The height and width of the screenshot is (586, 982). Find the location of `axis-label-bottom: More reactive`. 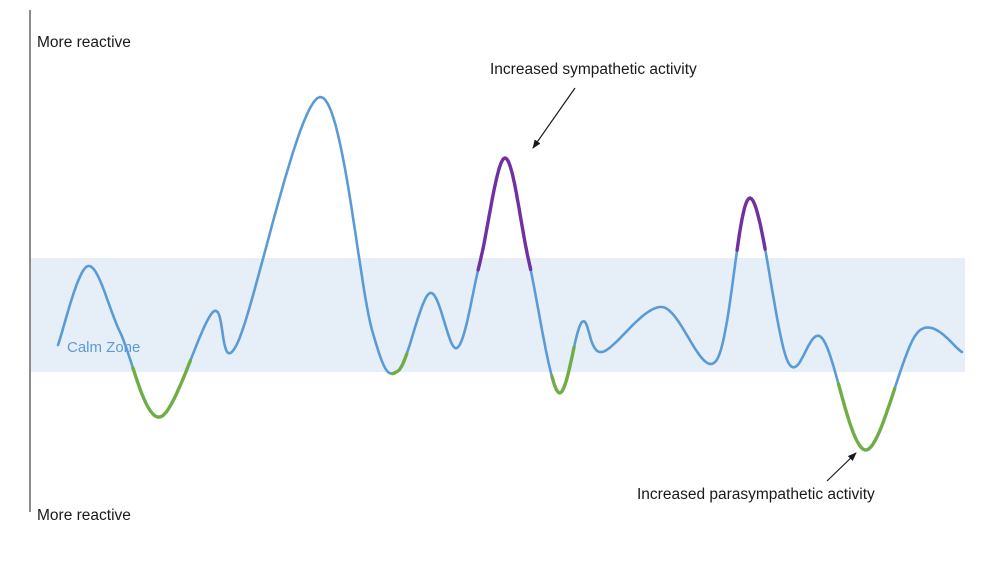

axis-label-bottom: More reactive is located at coordinates (84, 515).